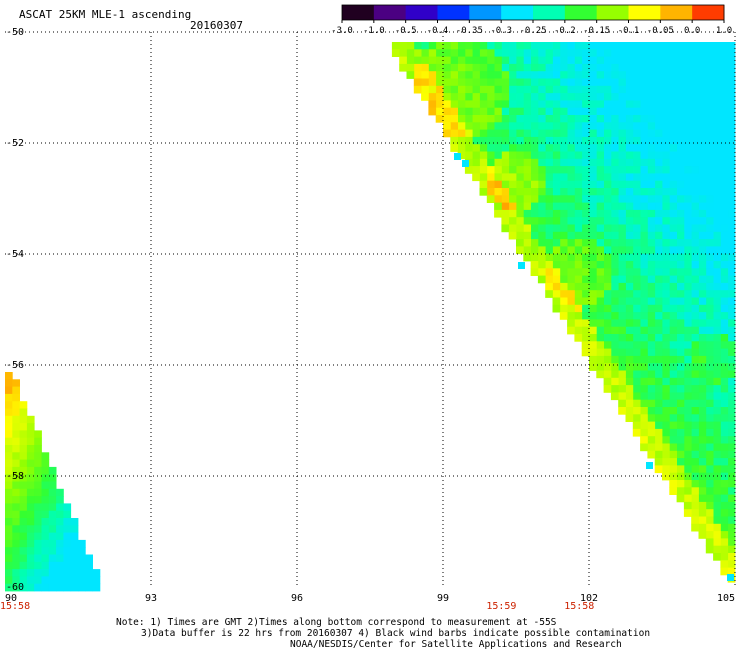 Image resolution: width=740 pixels, height=650 pixels. I want to click on chart-date: 20160307, so click(216, 25).